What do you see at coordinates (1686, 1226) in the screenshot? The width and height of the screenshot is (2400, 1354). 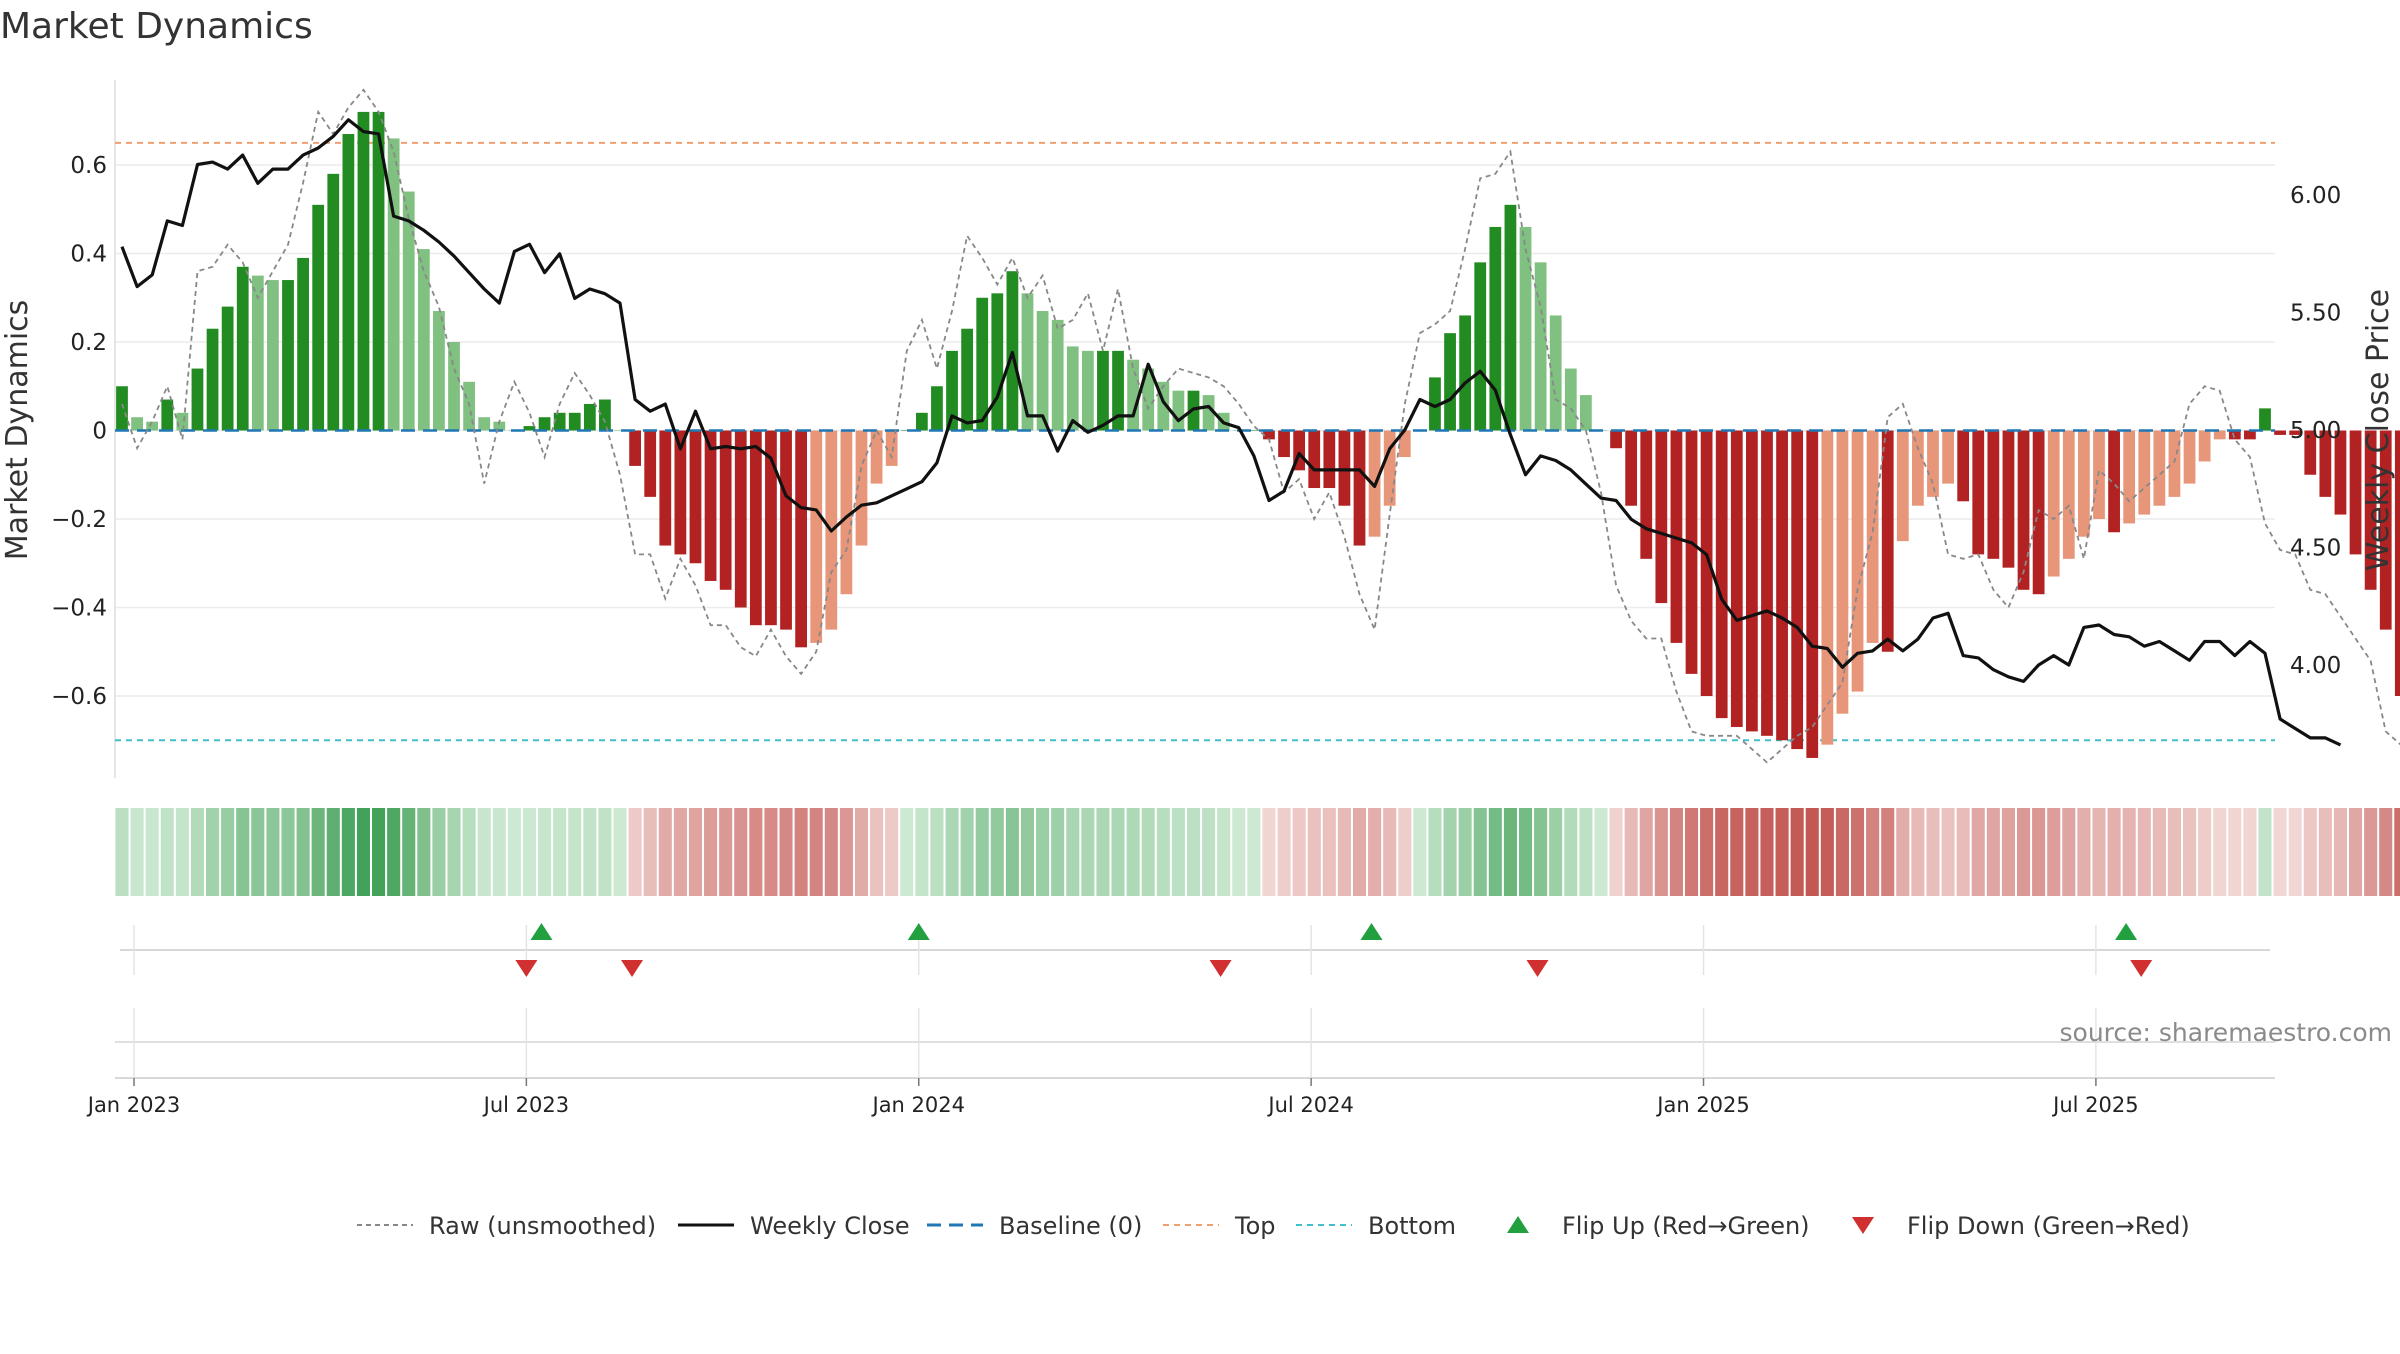 I see `legend-label: Flip Up (Red→Green)` at bounding box center [1686, 1226].